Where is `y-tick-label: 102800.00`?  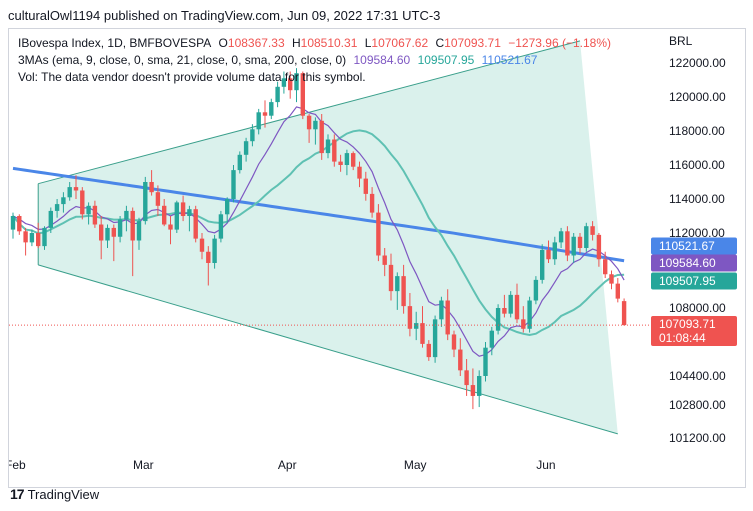 y-tick-label: 102800.00 is located at coordinates (697, 405).